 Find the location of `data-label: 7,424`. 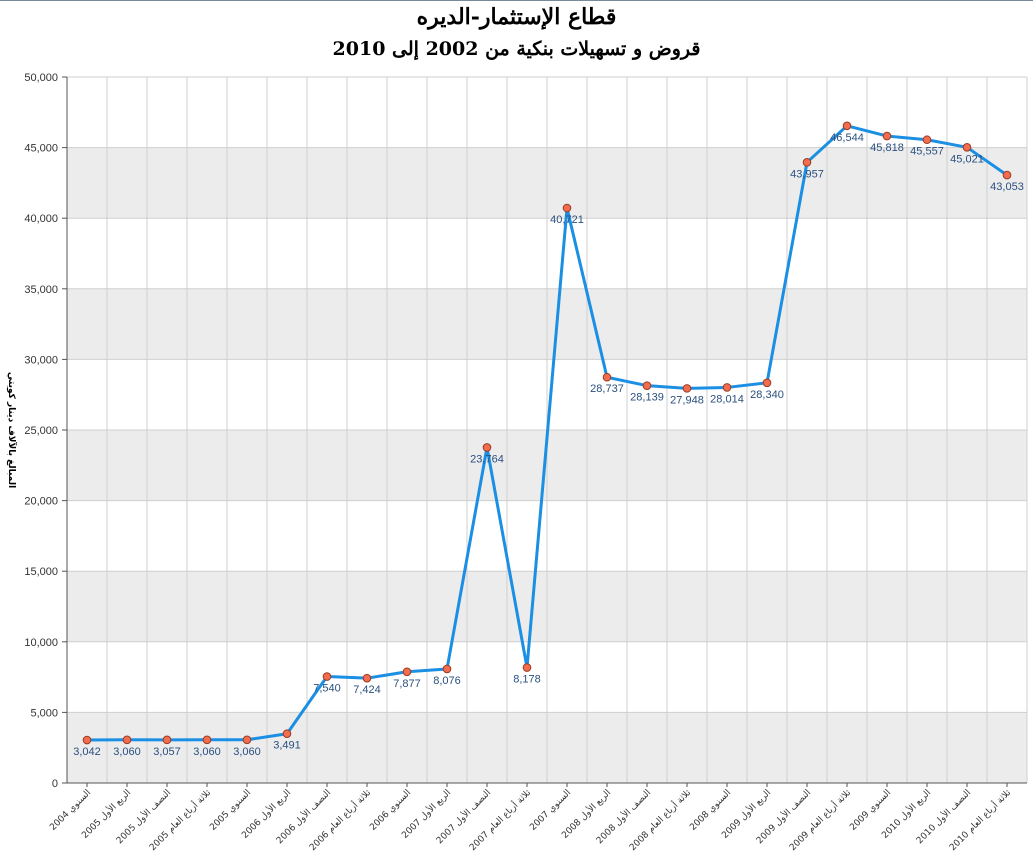

data-label: 7,424 is located at coordinates (367, 690).